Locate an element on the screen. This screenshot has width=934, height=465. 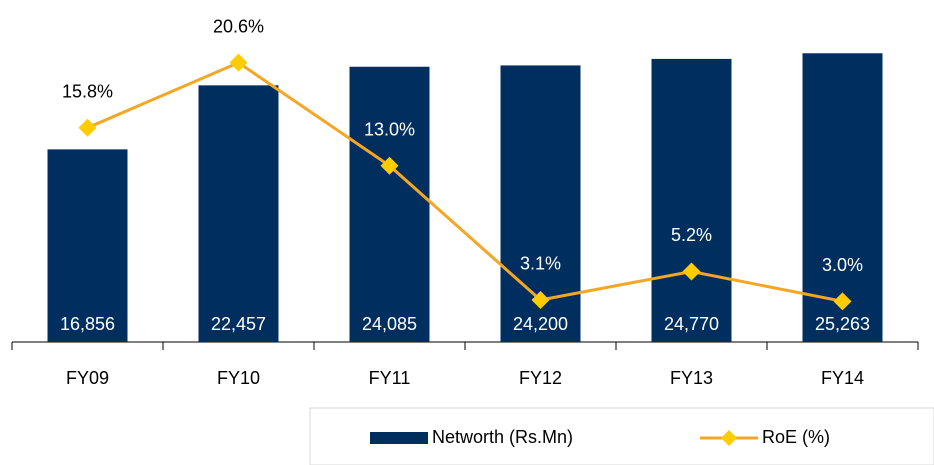
x-tick-label: FY09 is located at coordinates (87, 378).